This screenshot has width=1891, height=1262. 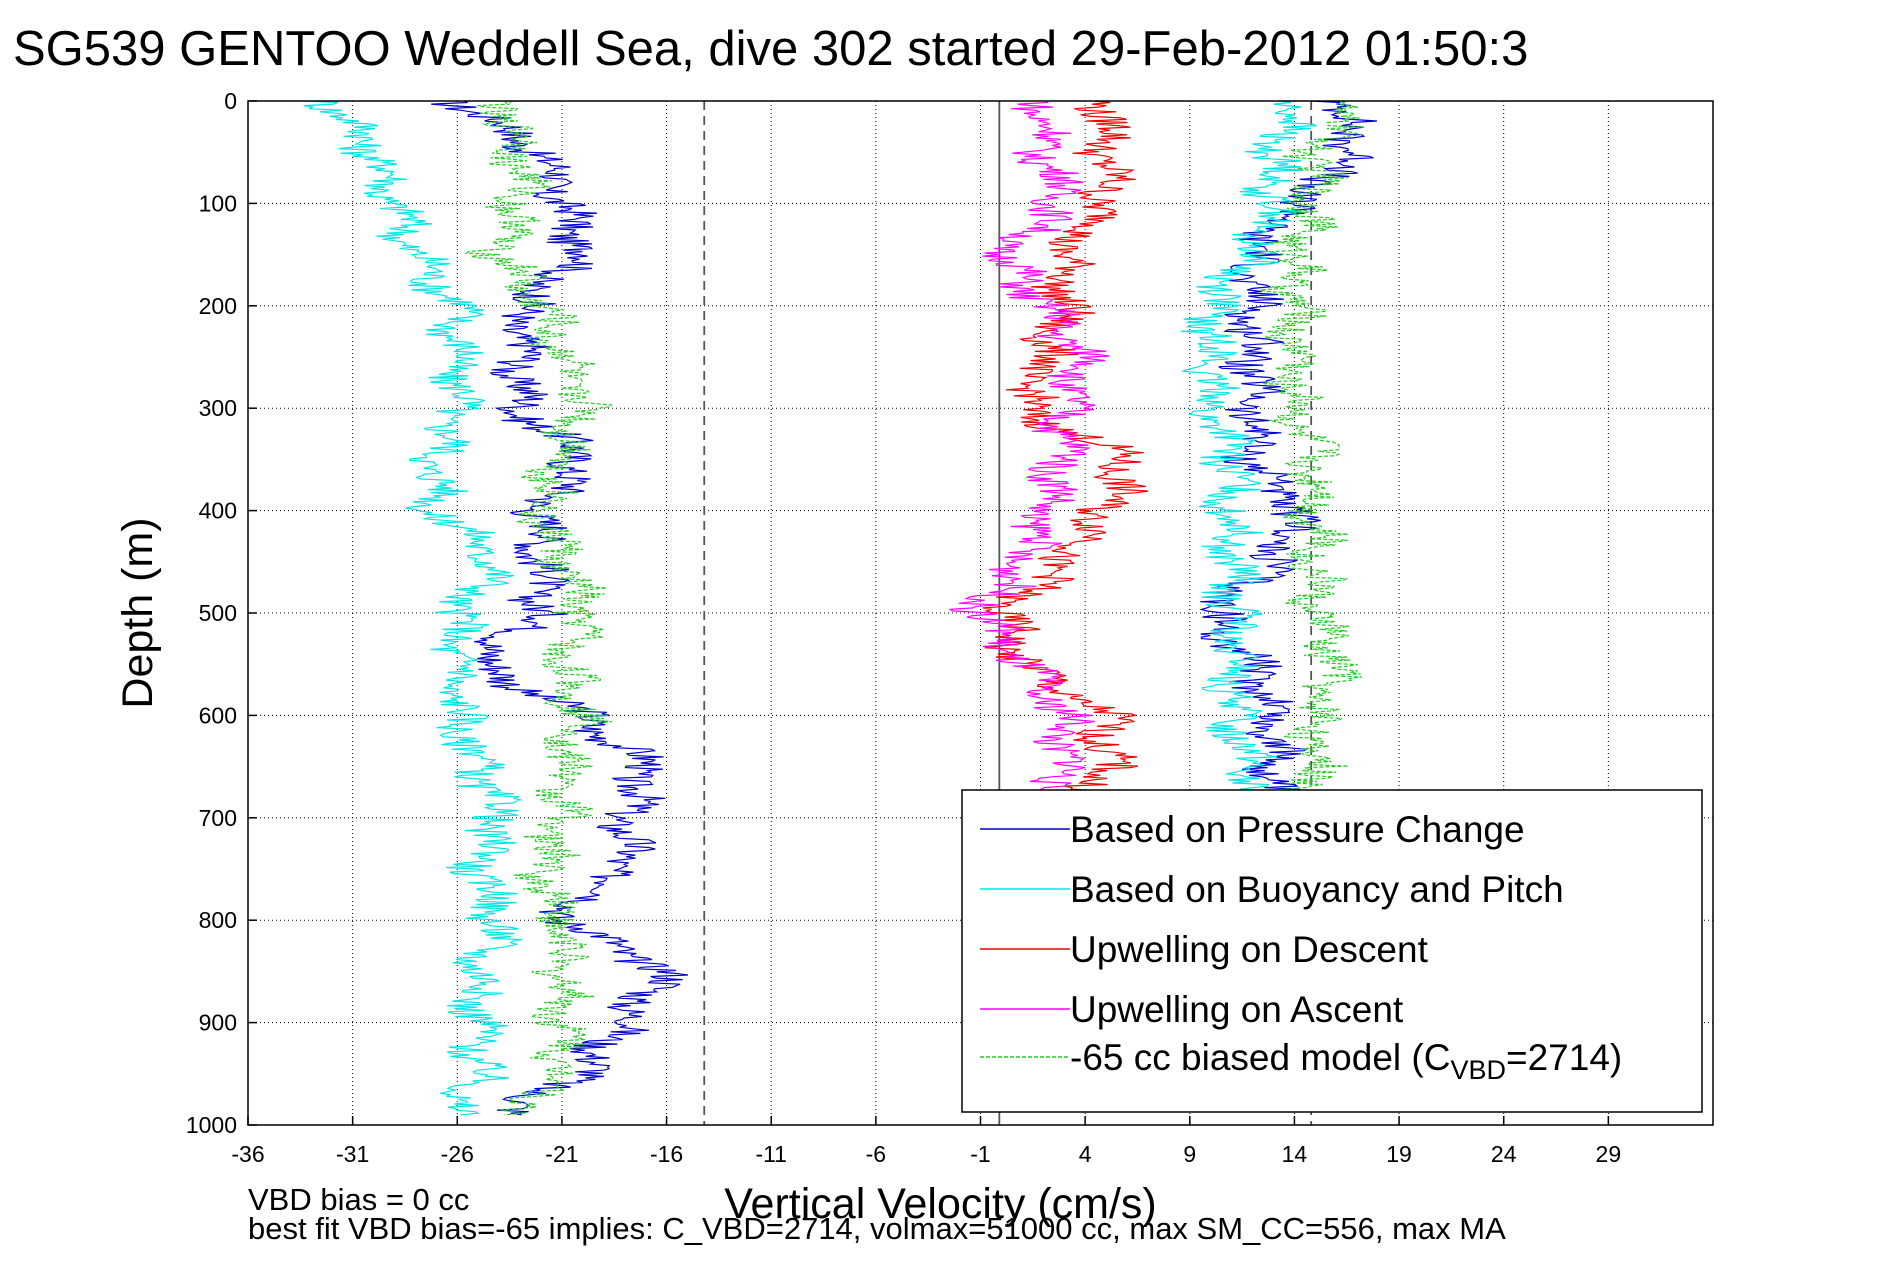 What do you see at coordinates (1249, 949) in the screenshot?
I see `legend-label: Upwelling on Descent` at bounding box center [1249, 949].